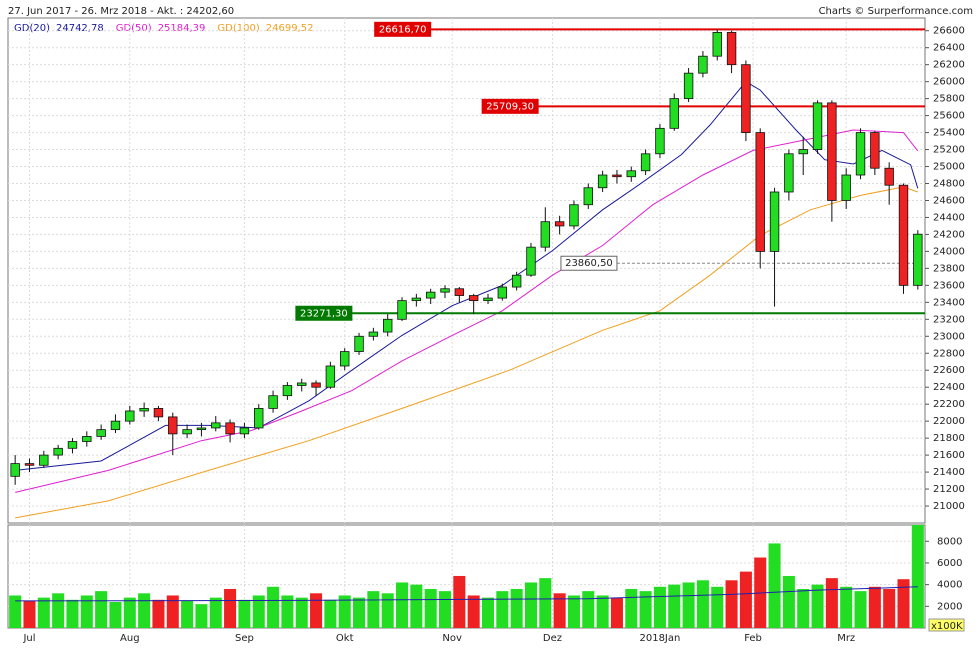 The height and width of the screenshot is (650, 980). Describe the element at coordinates (32, 28) in the screenshot. I see `legend-name: GD(20)` at that location.